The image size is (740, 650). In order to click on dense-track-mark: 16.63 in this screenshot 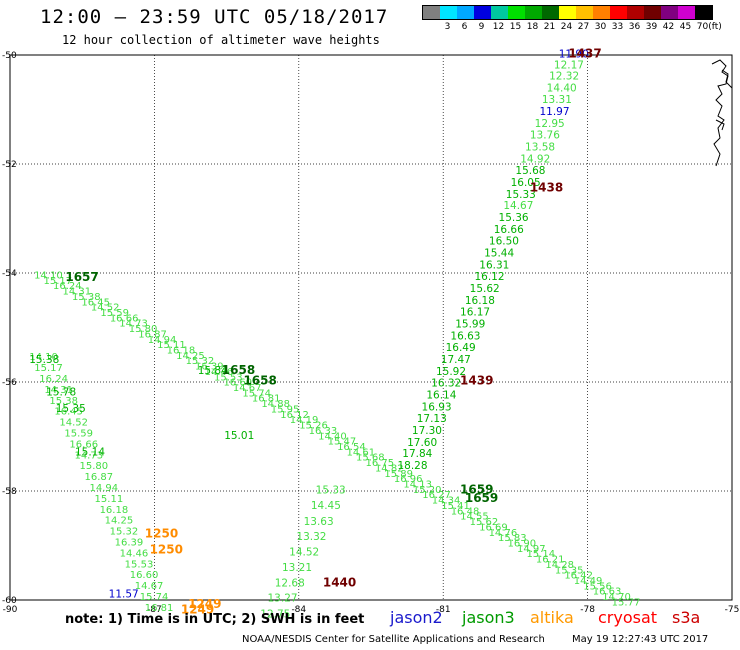, I will do `click(607, 592)`.